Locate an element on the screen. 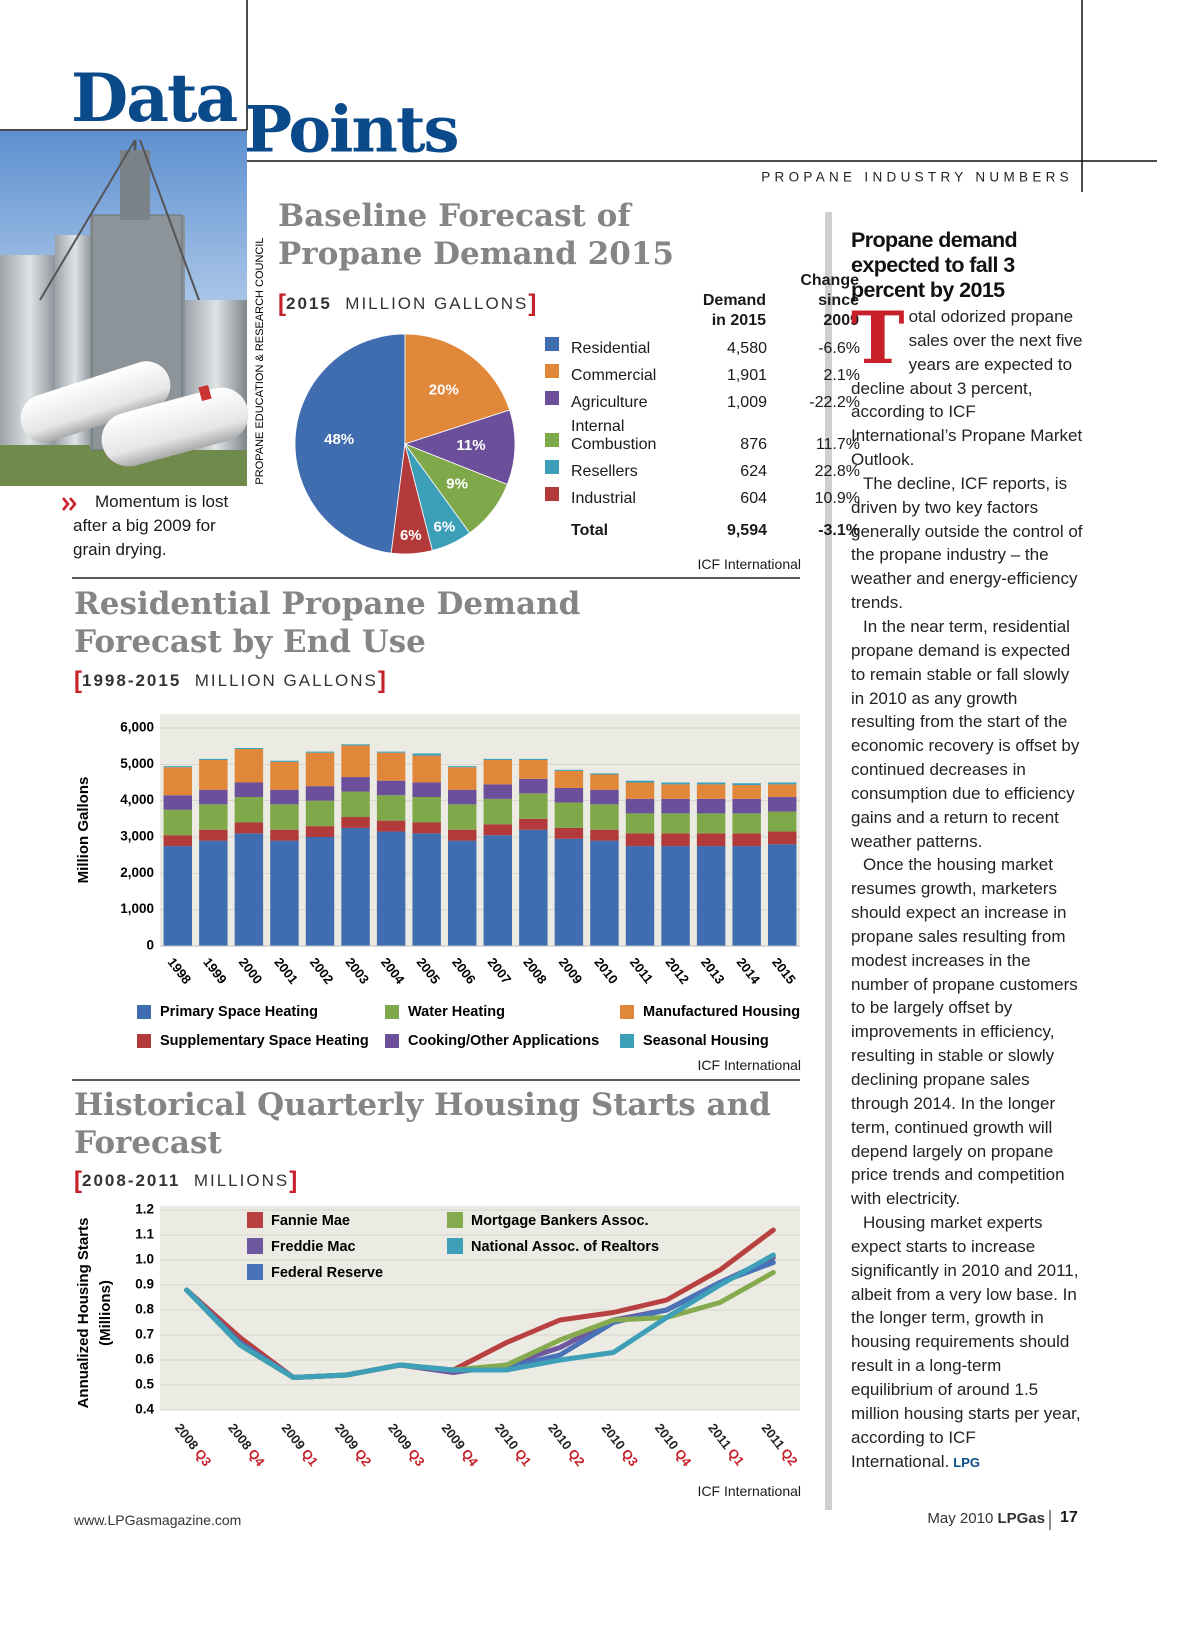 The height and width of the screenshot is (1626, 1200). legend-label: Fannie Mae is located at coordinates (310, 1221).